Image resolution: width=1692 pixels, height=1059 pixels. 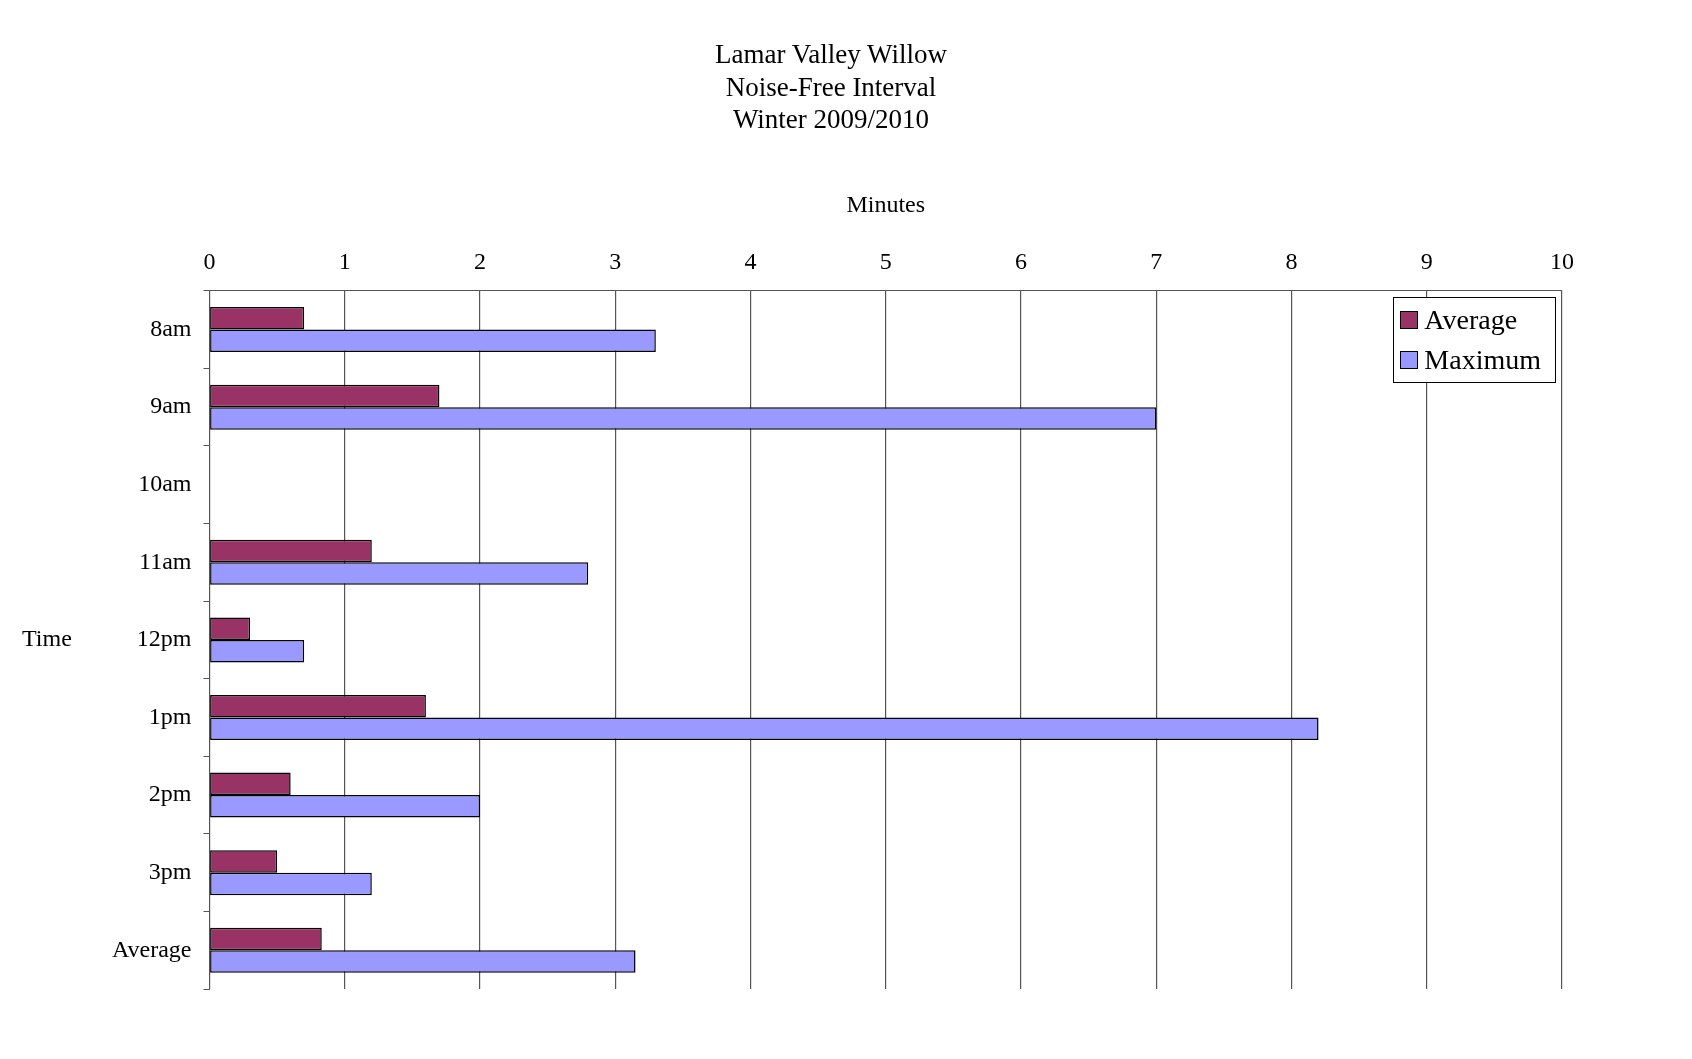 I want to click on y-tick-label: 12pm, so click(x=164, y=638).